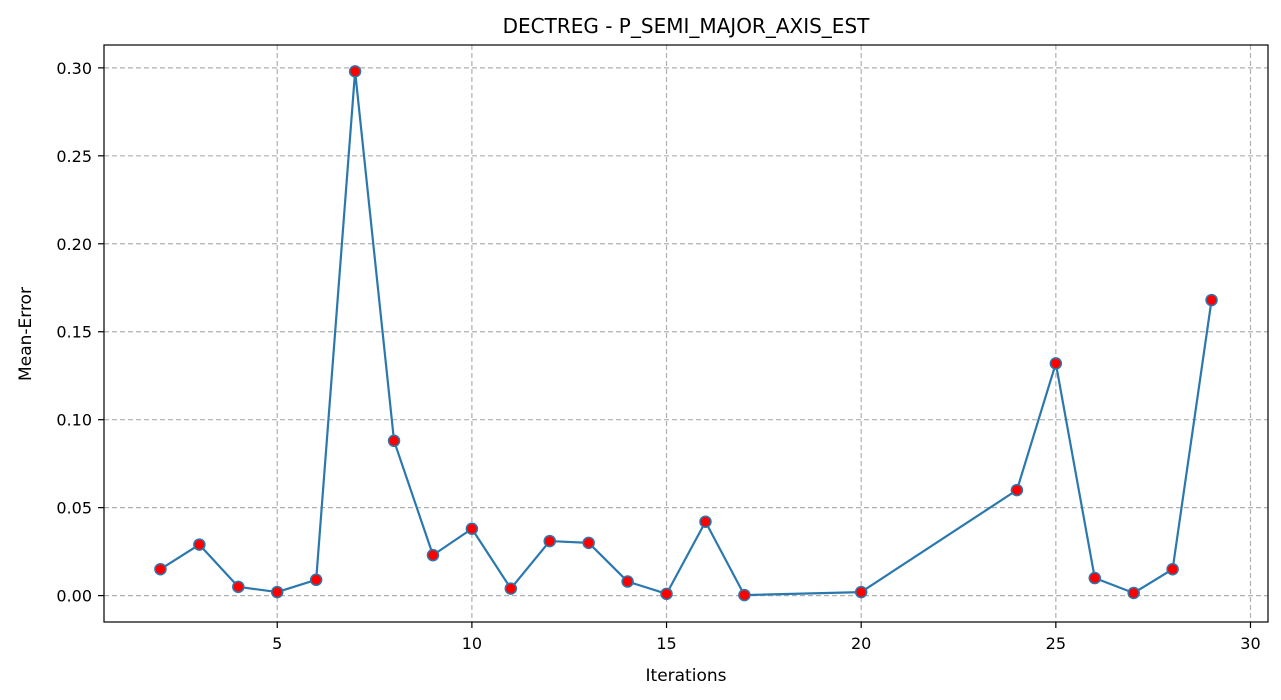  I want to click on y-tick-label: 0.00, so click(74, 596).